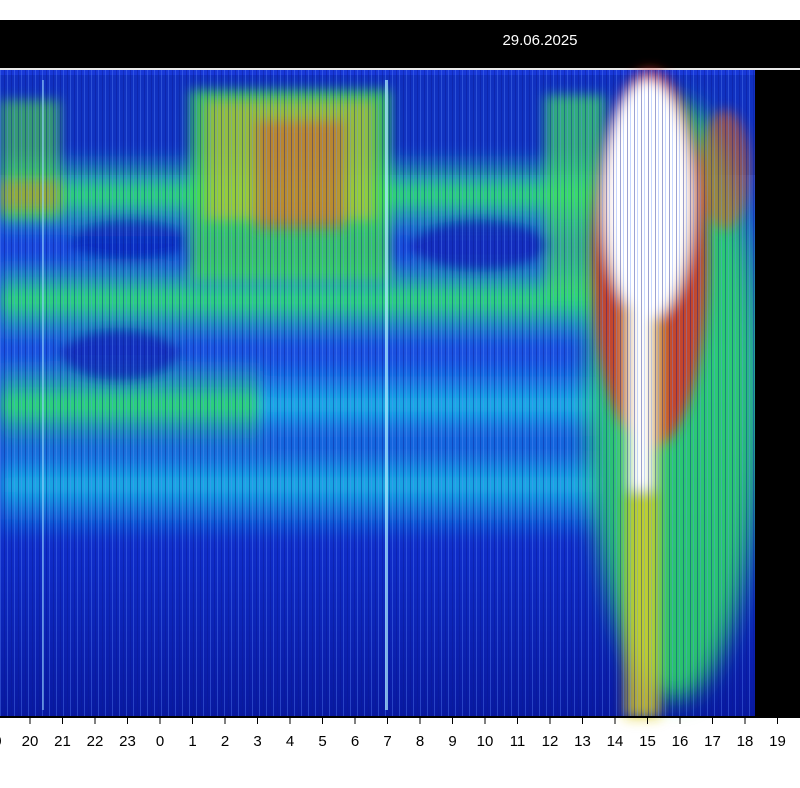  I want to click on x-tick-label: 5, so click(322, 741).